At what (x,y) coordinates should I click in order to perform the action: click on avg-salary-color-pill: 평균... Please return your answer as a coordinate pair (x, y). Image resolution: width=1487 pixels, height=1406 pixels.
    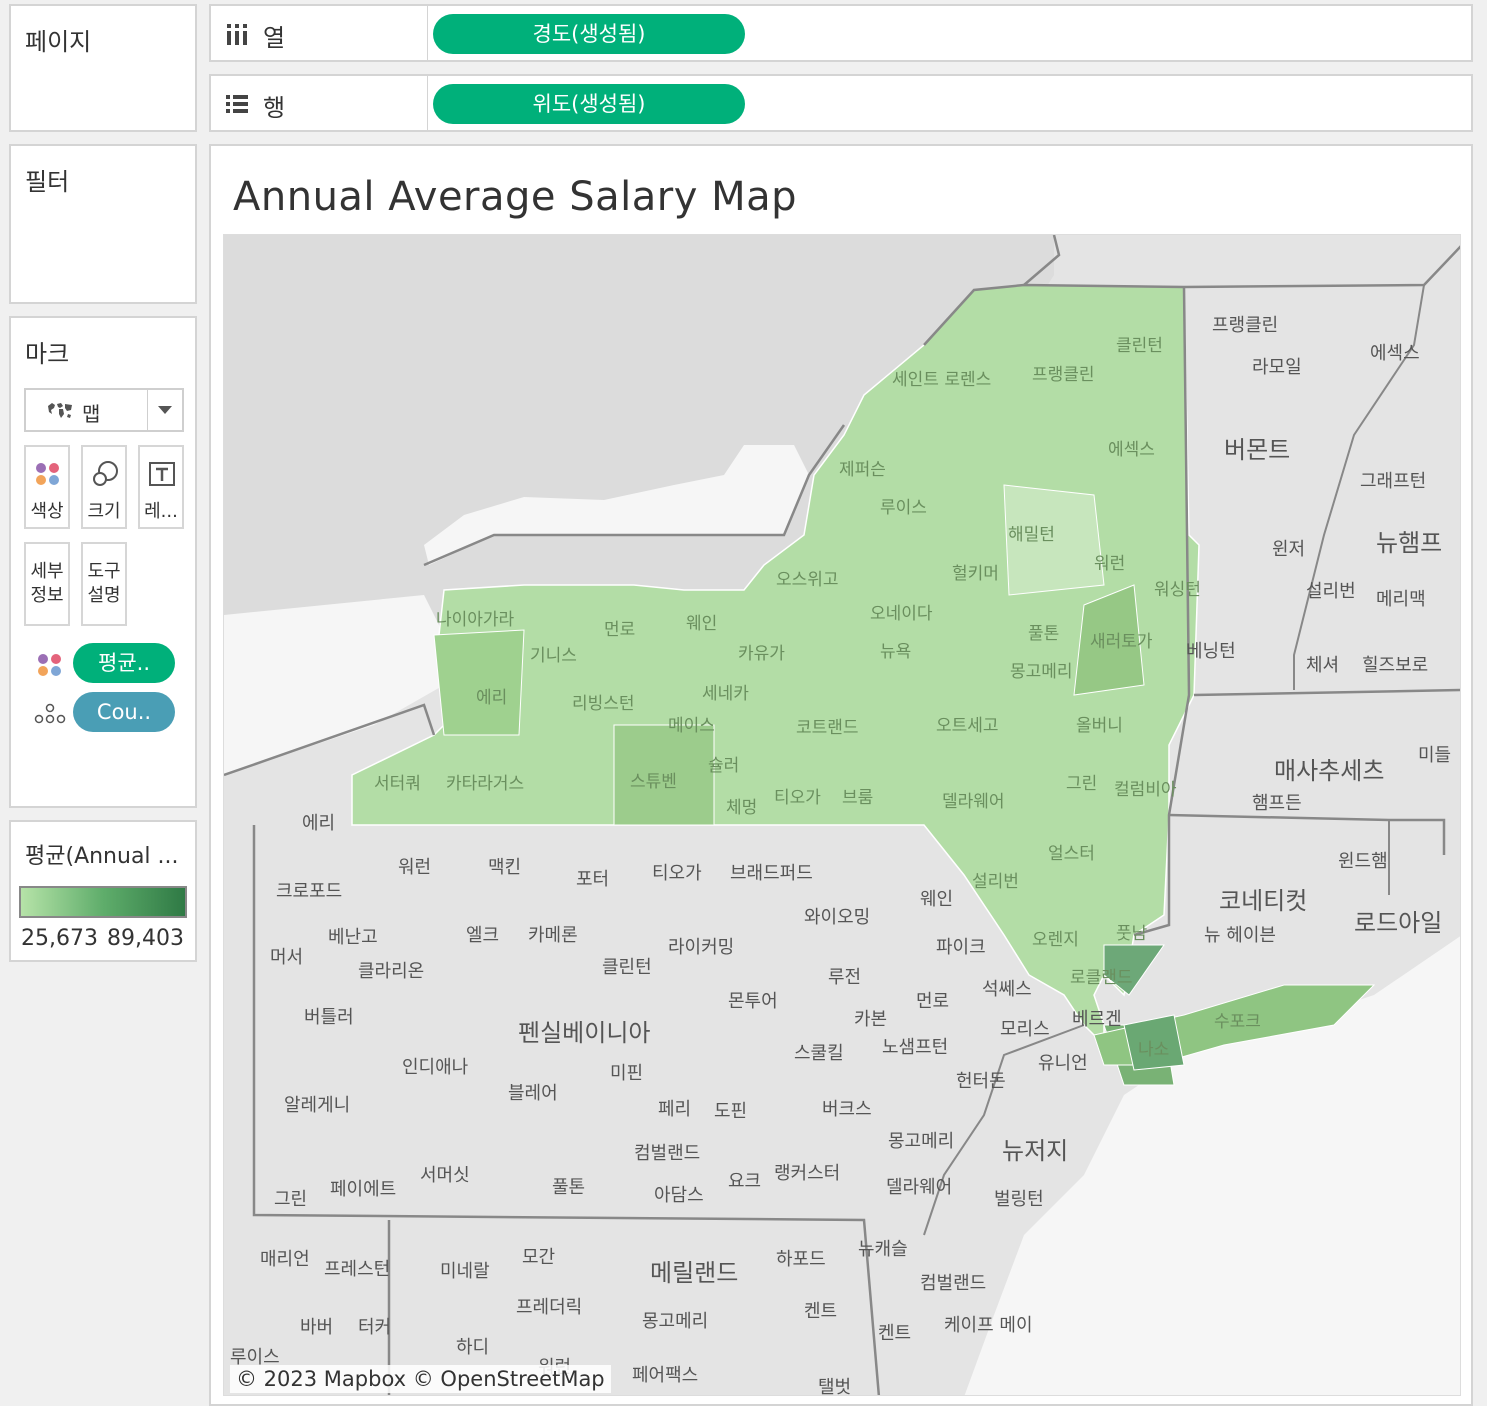
    Looking at the image, I should click on (124, 663).